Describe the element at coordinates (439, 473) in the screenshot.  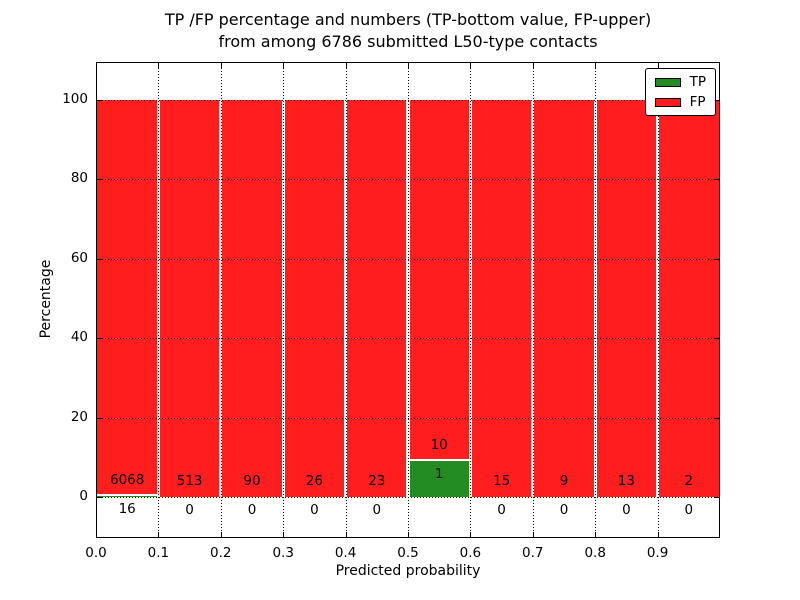
I see `tp-count-label-5: 1` at that location.